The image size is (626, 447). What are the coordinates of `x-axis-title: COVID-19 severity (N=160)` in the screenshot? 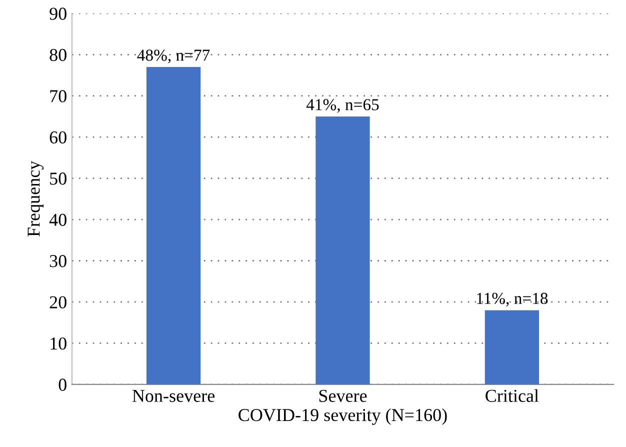 It's located at (342, 416).